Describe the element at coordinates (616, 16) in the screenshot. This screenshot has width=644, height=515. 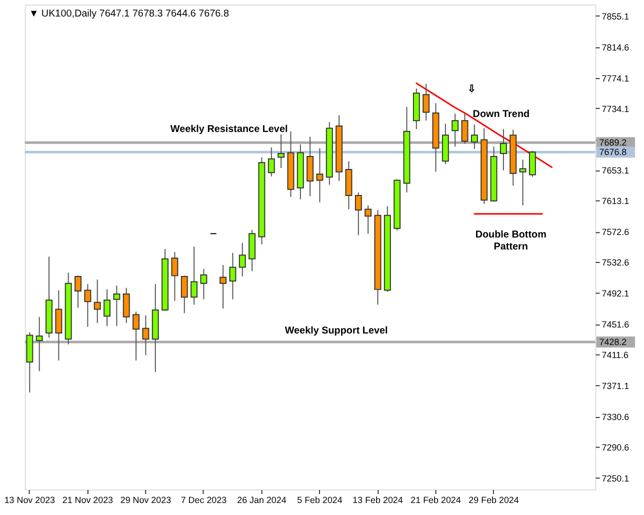
I see `y-tick-label: 7855.1` at that location.